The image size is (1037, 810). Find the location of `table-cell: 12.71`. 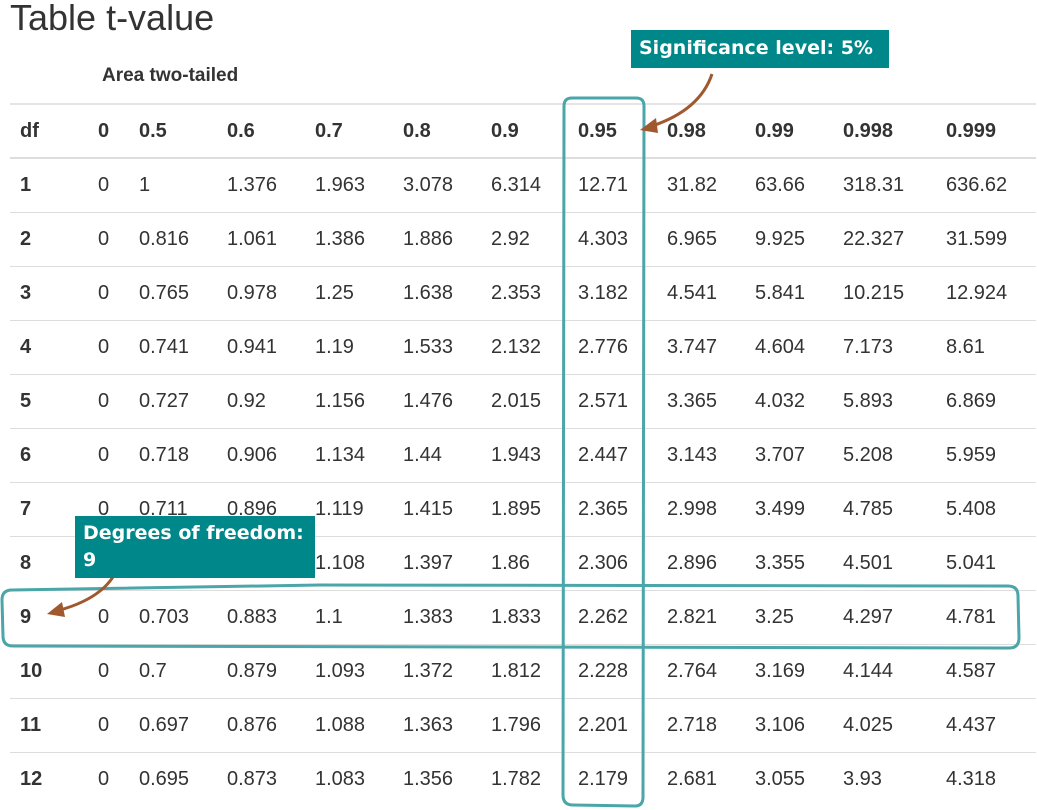

table-cell: 12.71 is located at coordinates (612, 184).